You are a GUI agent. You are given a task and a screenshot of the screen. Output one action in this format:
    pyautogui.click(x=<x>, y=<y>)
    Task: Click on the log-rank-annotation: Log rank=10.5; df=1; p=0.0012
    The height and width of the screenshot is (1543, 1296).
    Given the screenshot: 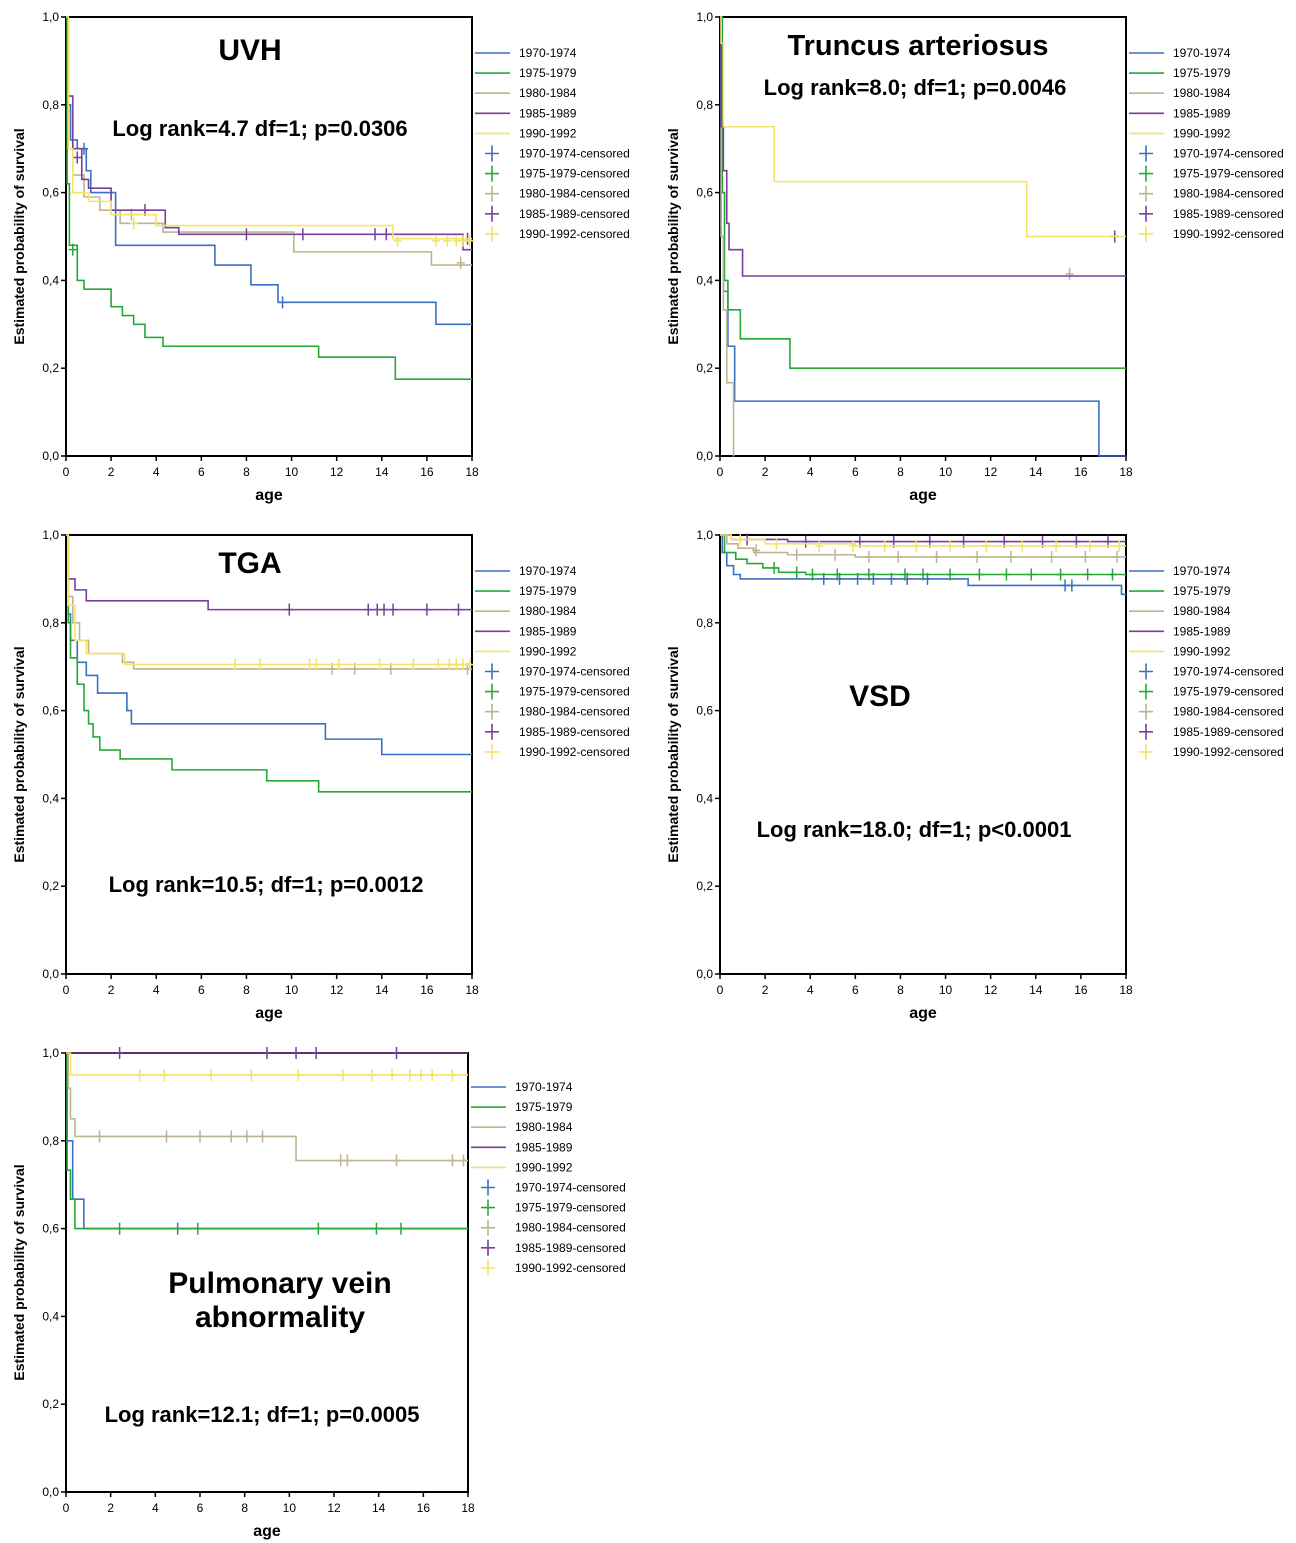 What is the action you would take?
    pyautogui.click(x=266, y=884)
    